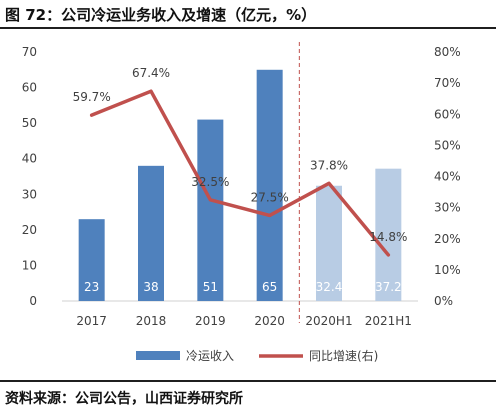 The width and height of the screenshot is (496, 412). Describe the element at coordinates (447, 114) in the screenshot. I see `right-axis-tick-label: 60%` at that location.